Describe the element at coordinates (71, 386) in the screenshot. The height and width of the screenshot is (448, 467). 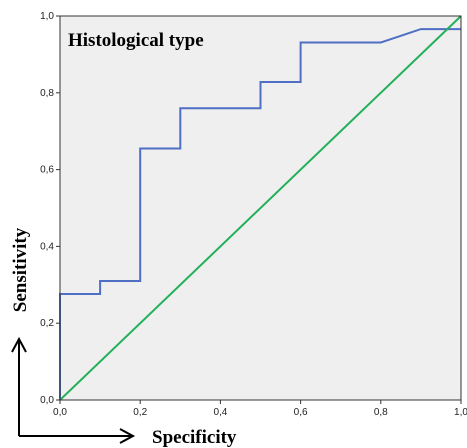
I see `y-axis-arrow-icon` at that location.